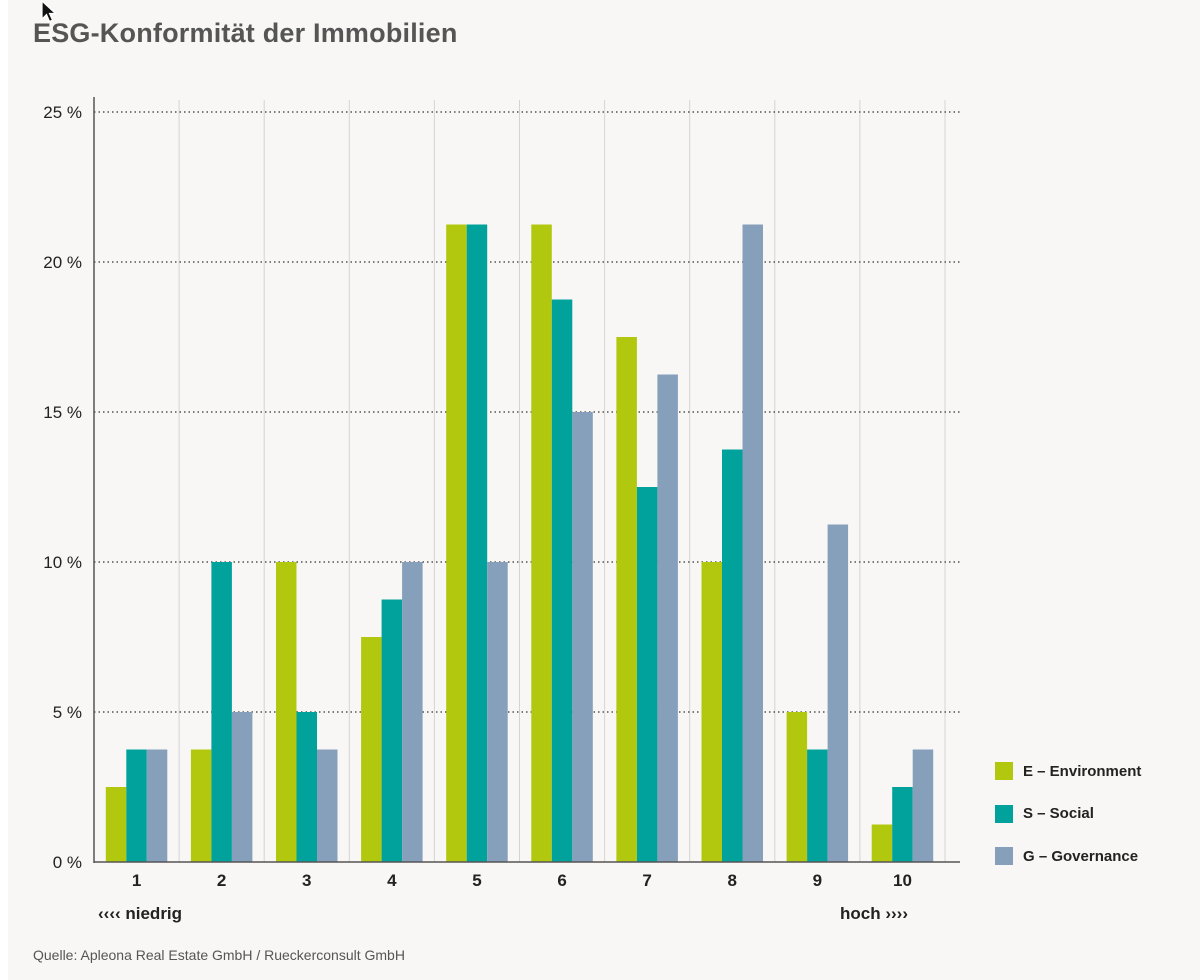 The width and height of the screenshot is (1200, 980). What do you see at coordinates (902, 880) in the screenshot?
I see `x-tick-label: 10` at bounding box center [902, 880].